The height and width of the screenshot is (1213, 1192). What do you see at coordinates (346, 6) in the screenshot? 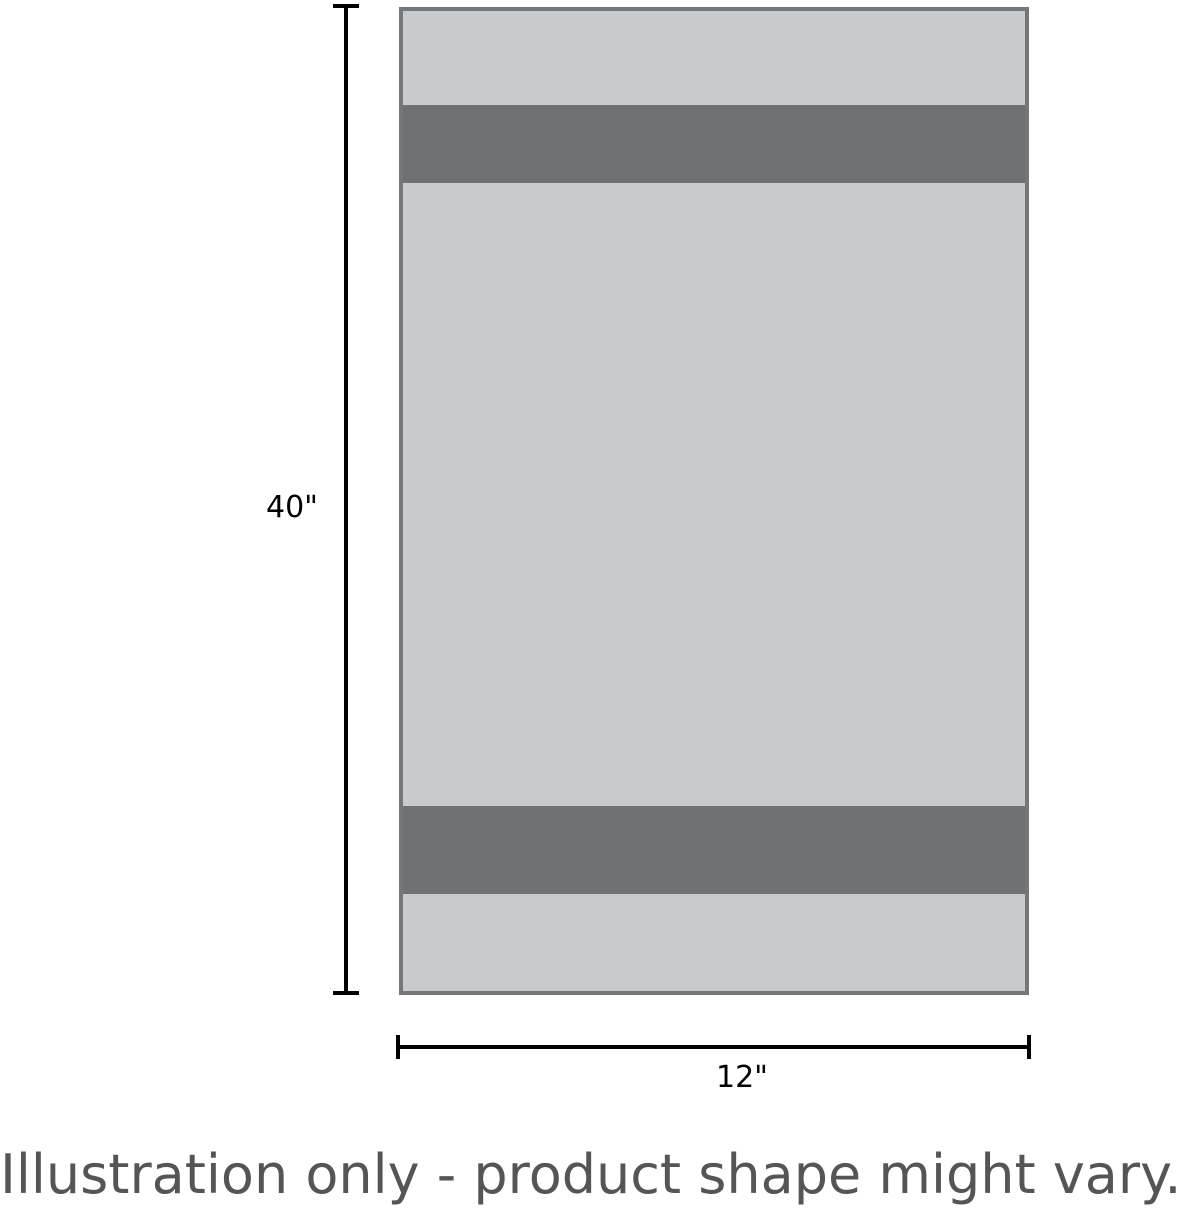
I see `height-top-cap` at bounding box center [346, 6].